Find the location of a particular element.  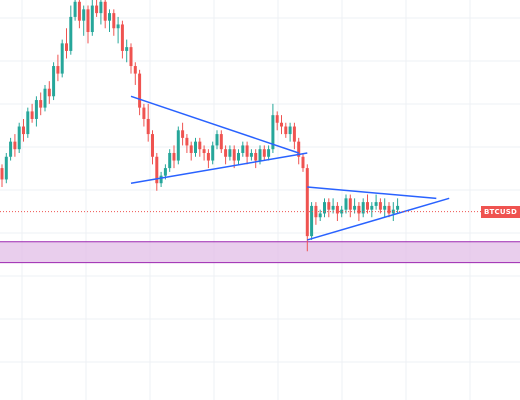

symbol-price-tag: BTCUSD is located at coordinates (500, 211).